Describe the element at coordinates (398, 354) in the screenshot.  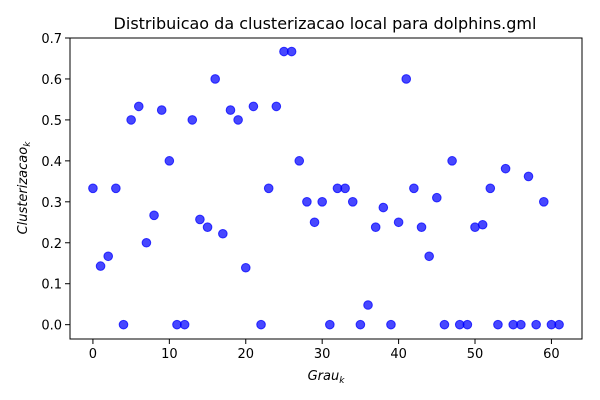
I see `x-tick-label: 40` at that location.